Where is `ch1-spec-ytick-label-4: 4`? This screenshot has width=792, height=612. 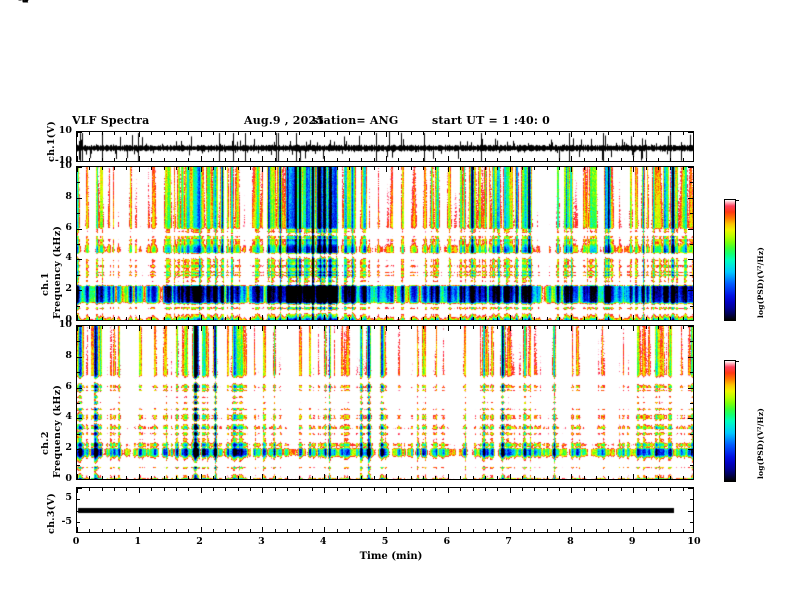 ch1-spec-ytick-label-4: 4 is located at coordinates (68, 258).